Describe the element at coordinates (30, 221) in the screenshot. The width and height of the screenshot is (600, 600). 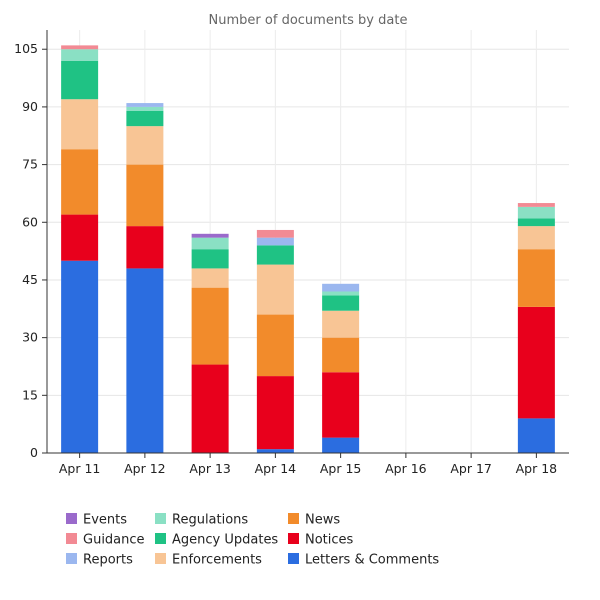
I see `y-tick-label: 60` at that location.